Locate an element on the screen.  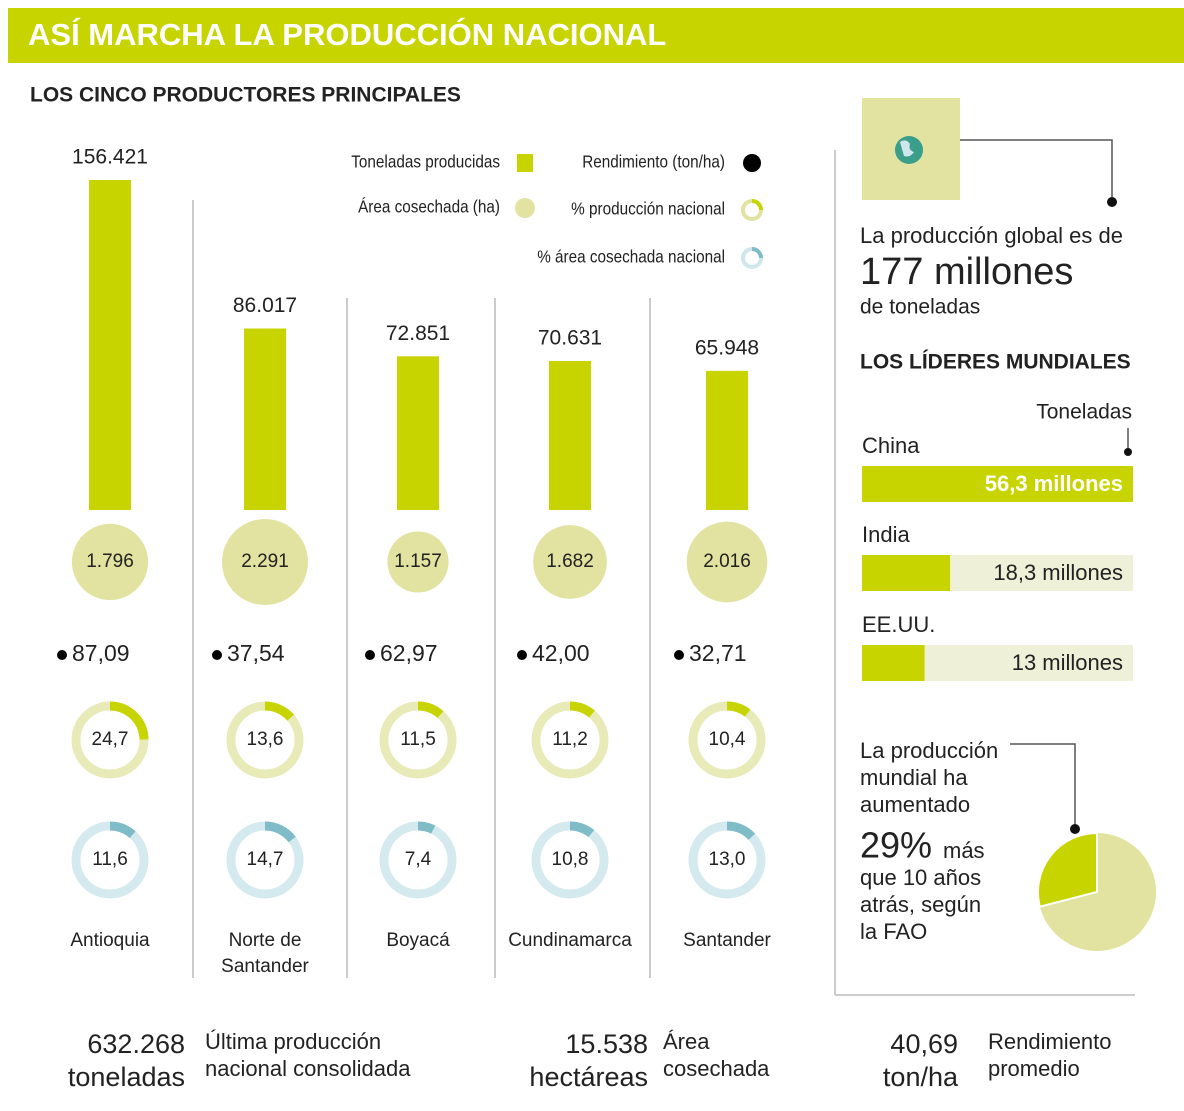
leader-name: India is located at coordinates (886, 534).